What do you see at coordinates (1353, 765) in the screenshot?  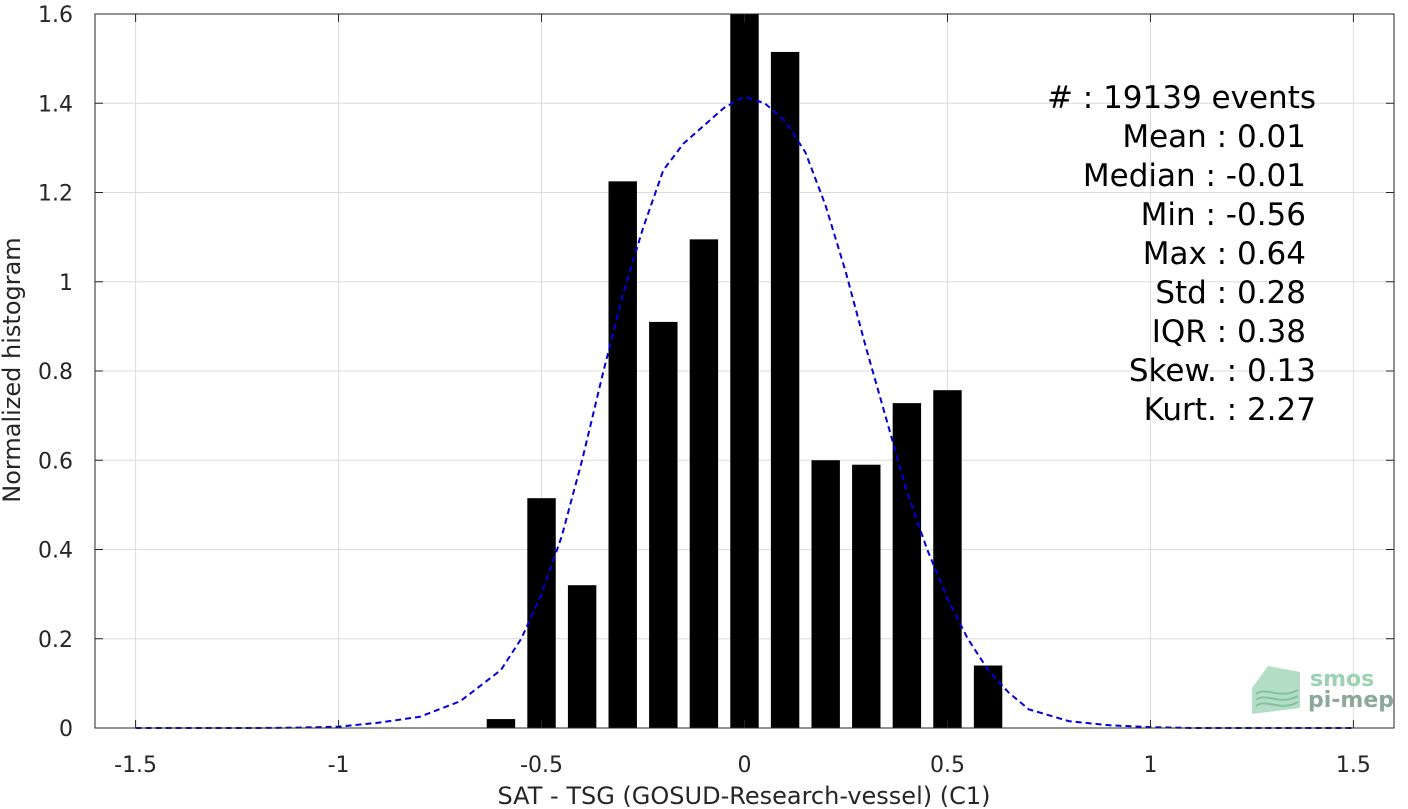 I see `x-tick-label: 1.5` at bounding box center [1353, 765].